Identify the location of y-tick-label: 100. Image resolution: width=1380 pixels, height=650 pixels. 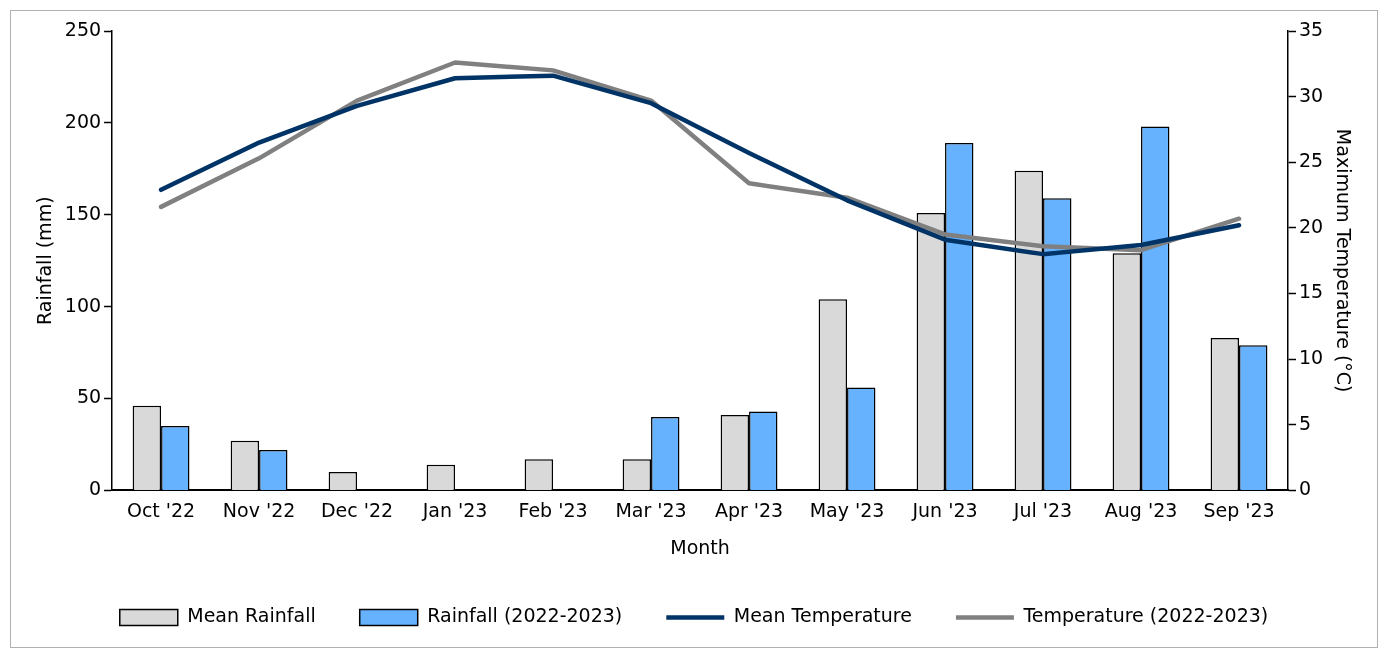
(83, 304).